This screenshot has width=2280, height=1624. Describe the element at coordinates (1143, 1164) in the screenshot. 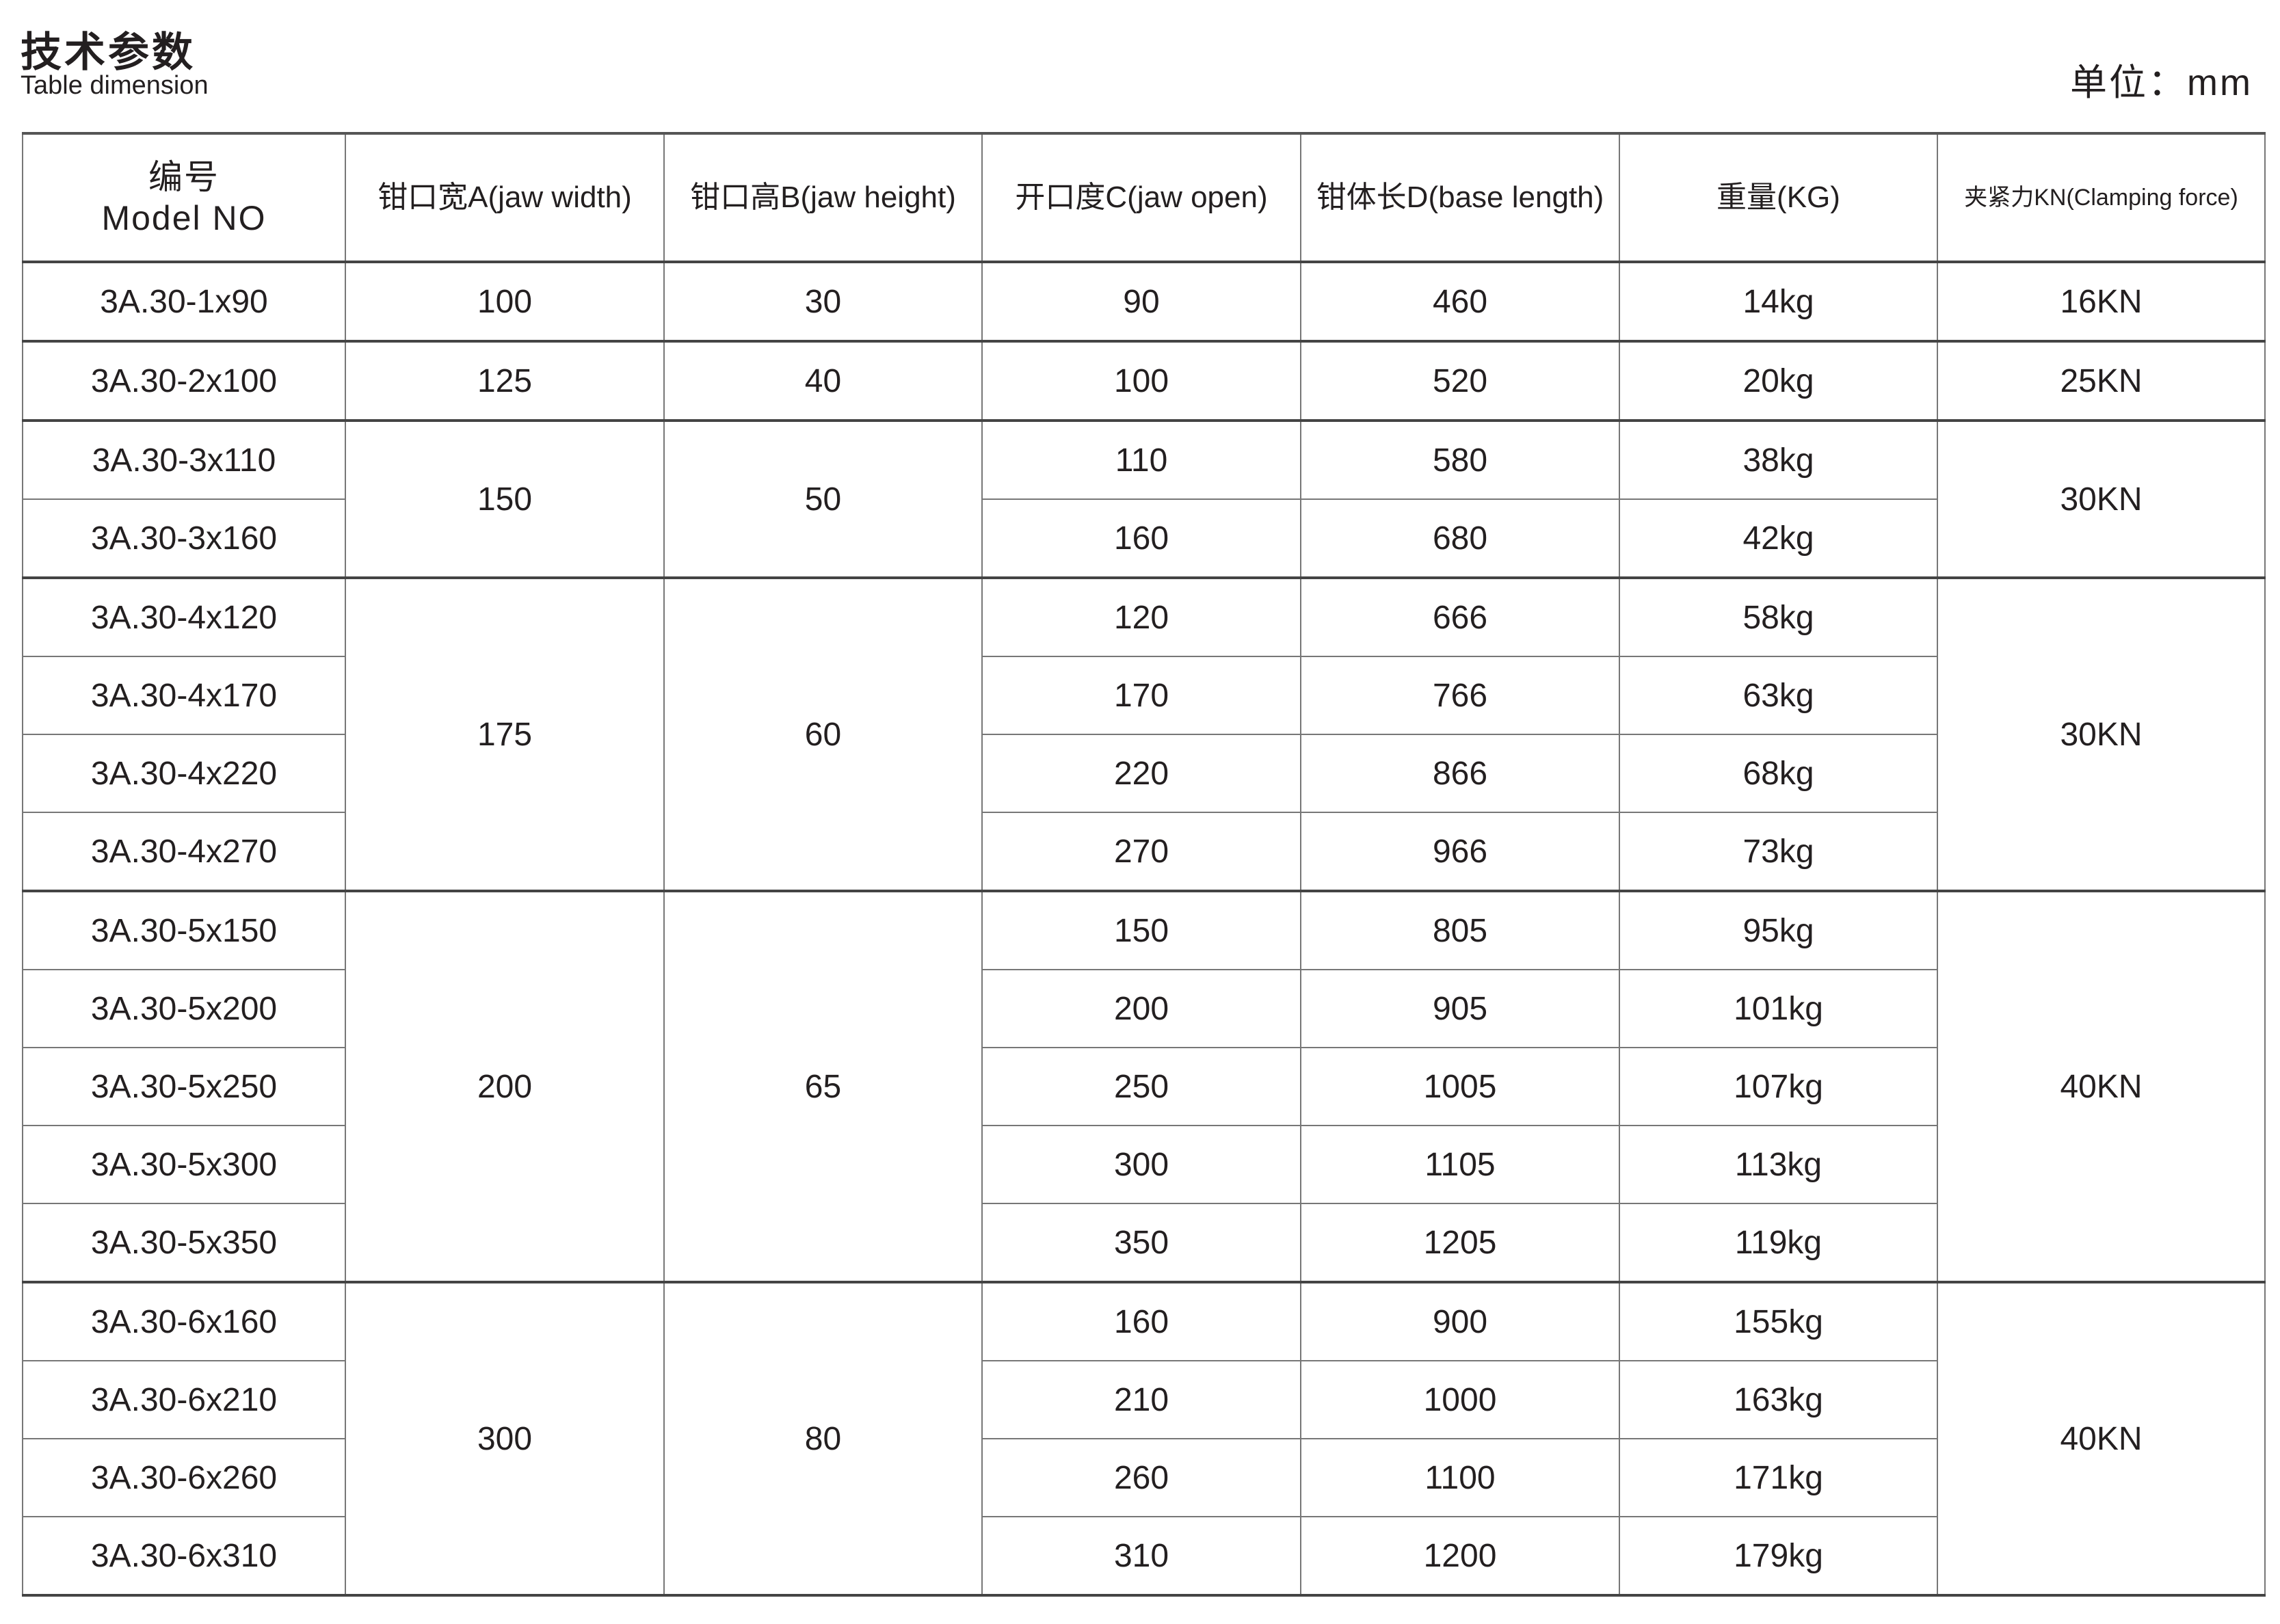

I see `table-row: 3A.30-5x300 300 1105 113kg` at that location.